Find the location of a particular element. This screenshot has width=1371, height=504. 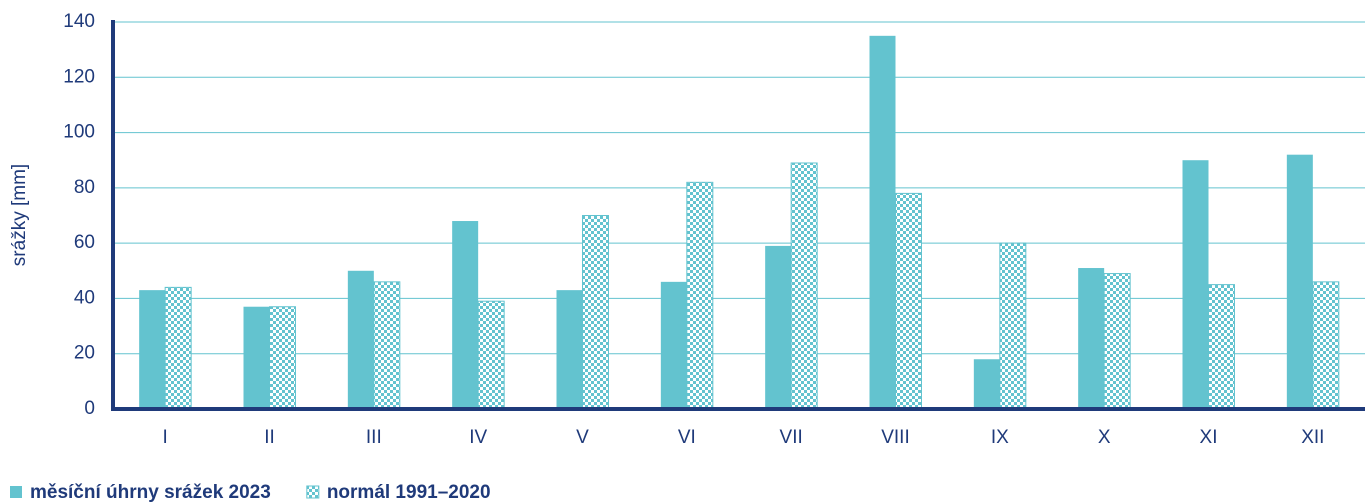

y-tick-label: 0 is located at coordinates (89, 408).